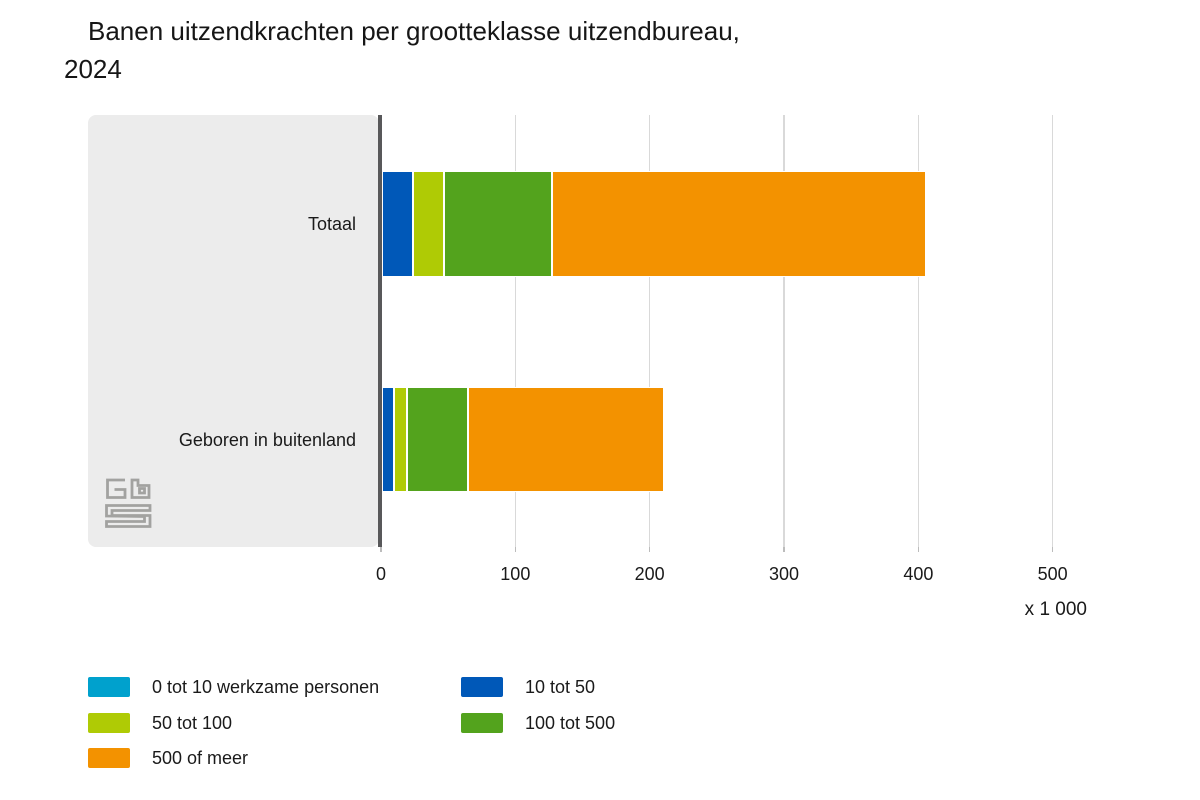  Describe the element at coordinates (93, 69) in the screenshot. I see `chart-title-line2: 2024` at that location.